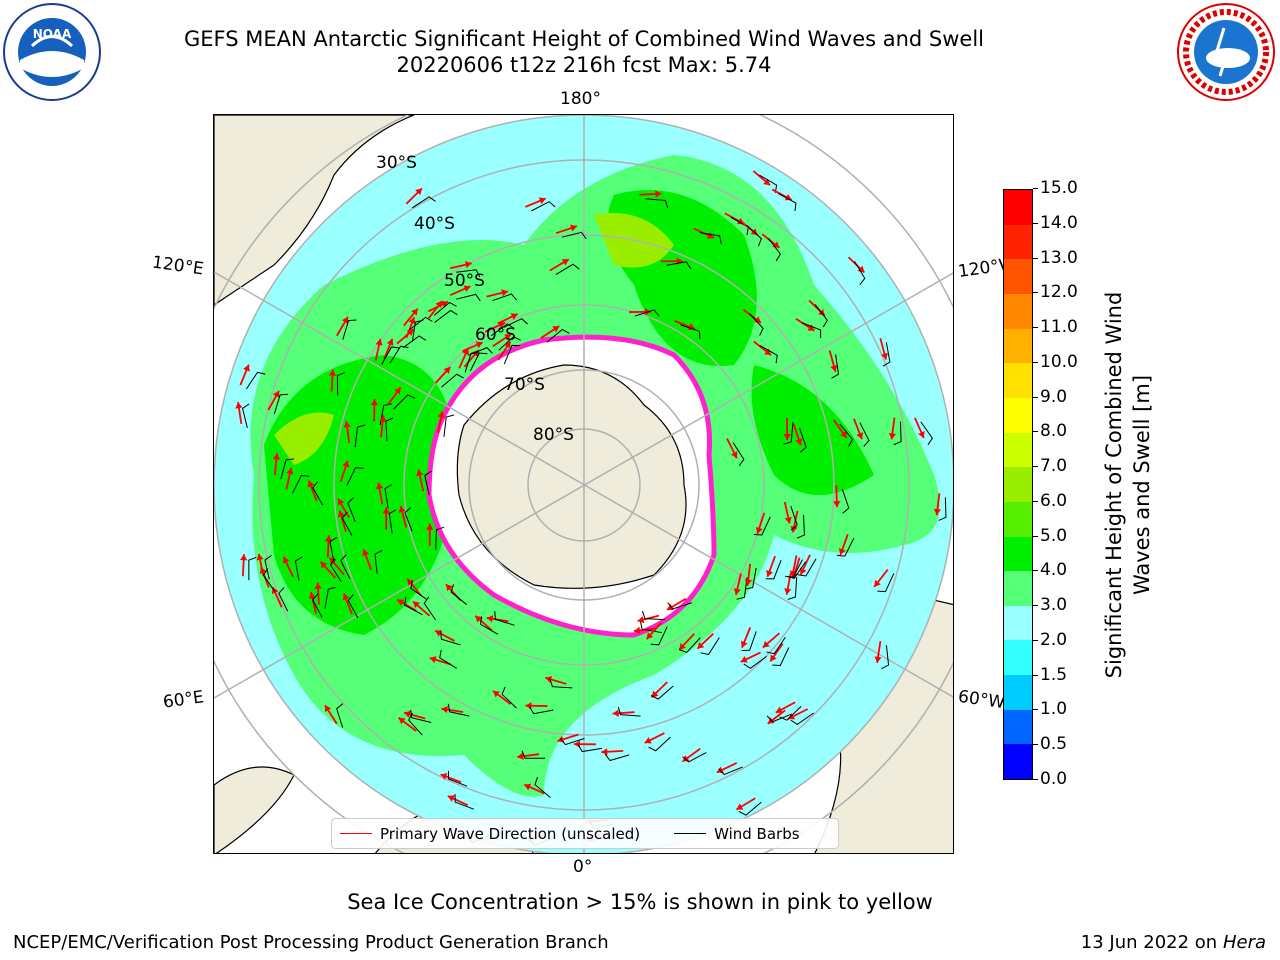 The image size is (1280, 960). What do you see at coordinates (1055, 292) in the screenshot?
I see `colorbar-tick-label: 12.0` at bounding box center [1055, 292].